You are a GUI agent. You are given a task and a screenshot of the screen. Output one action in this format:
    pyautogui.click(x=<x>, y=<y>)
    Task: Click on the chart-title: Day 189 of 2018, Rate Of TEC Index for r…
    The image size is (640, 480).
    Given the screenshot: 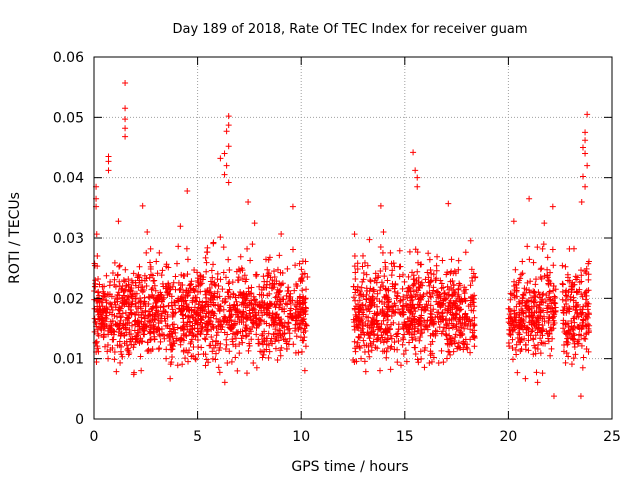 What is the action you would take?
    pyautogui.click(x=349, y=29)
    